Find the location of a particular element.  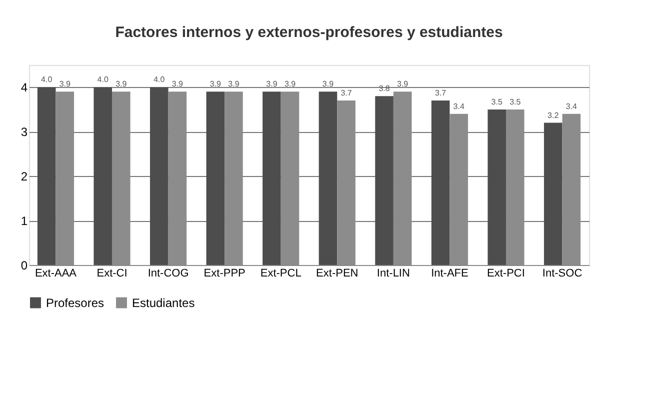

x-tick-label: Ext-CI is located at coordinates (112, 274).